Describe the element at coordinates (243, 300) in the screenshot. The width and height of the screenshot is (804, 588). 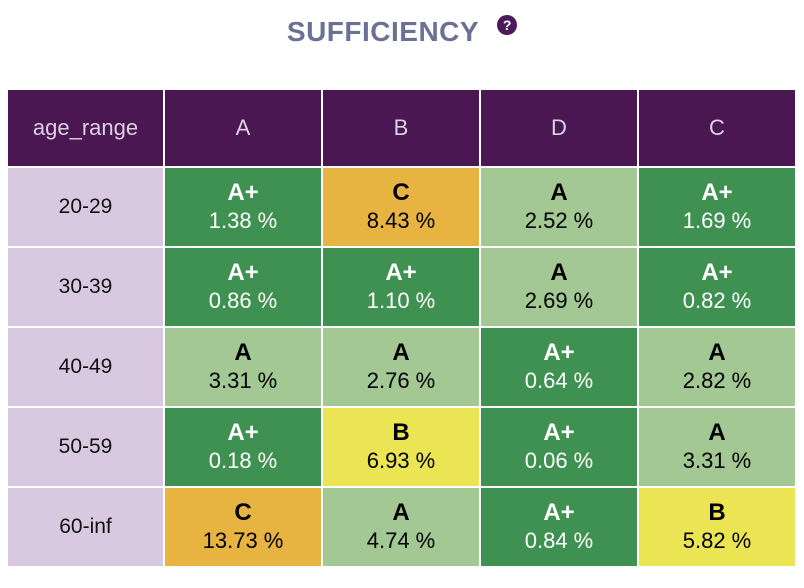
I see `percent-value: 0.86 %` at that location.